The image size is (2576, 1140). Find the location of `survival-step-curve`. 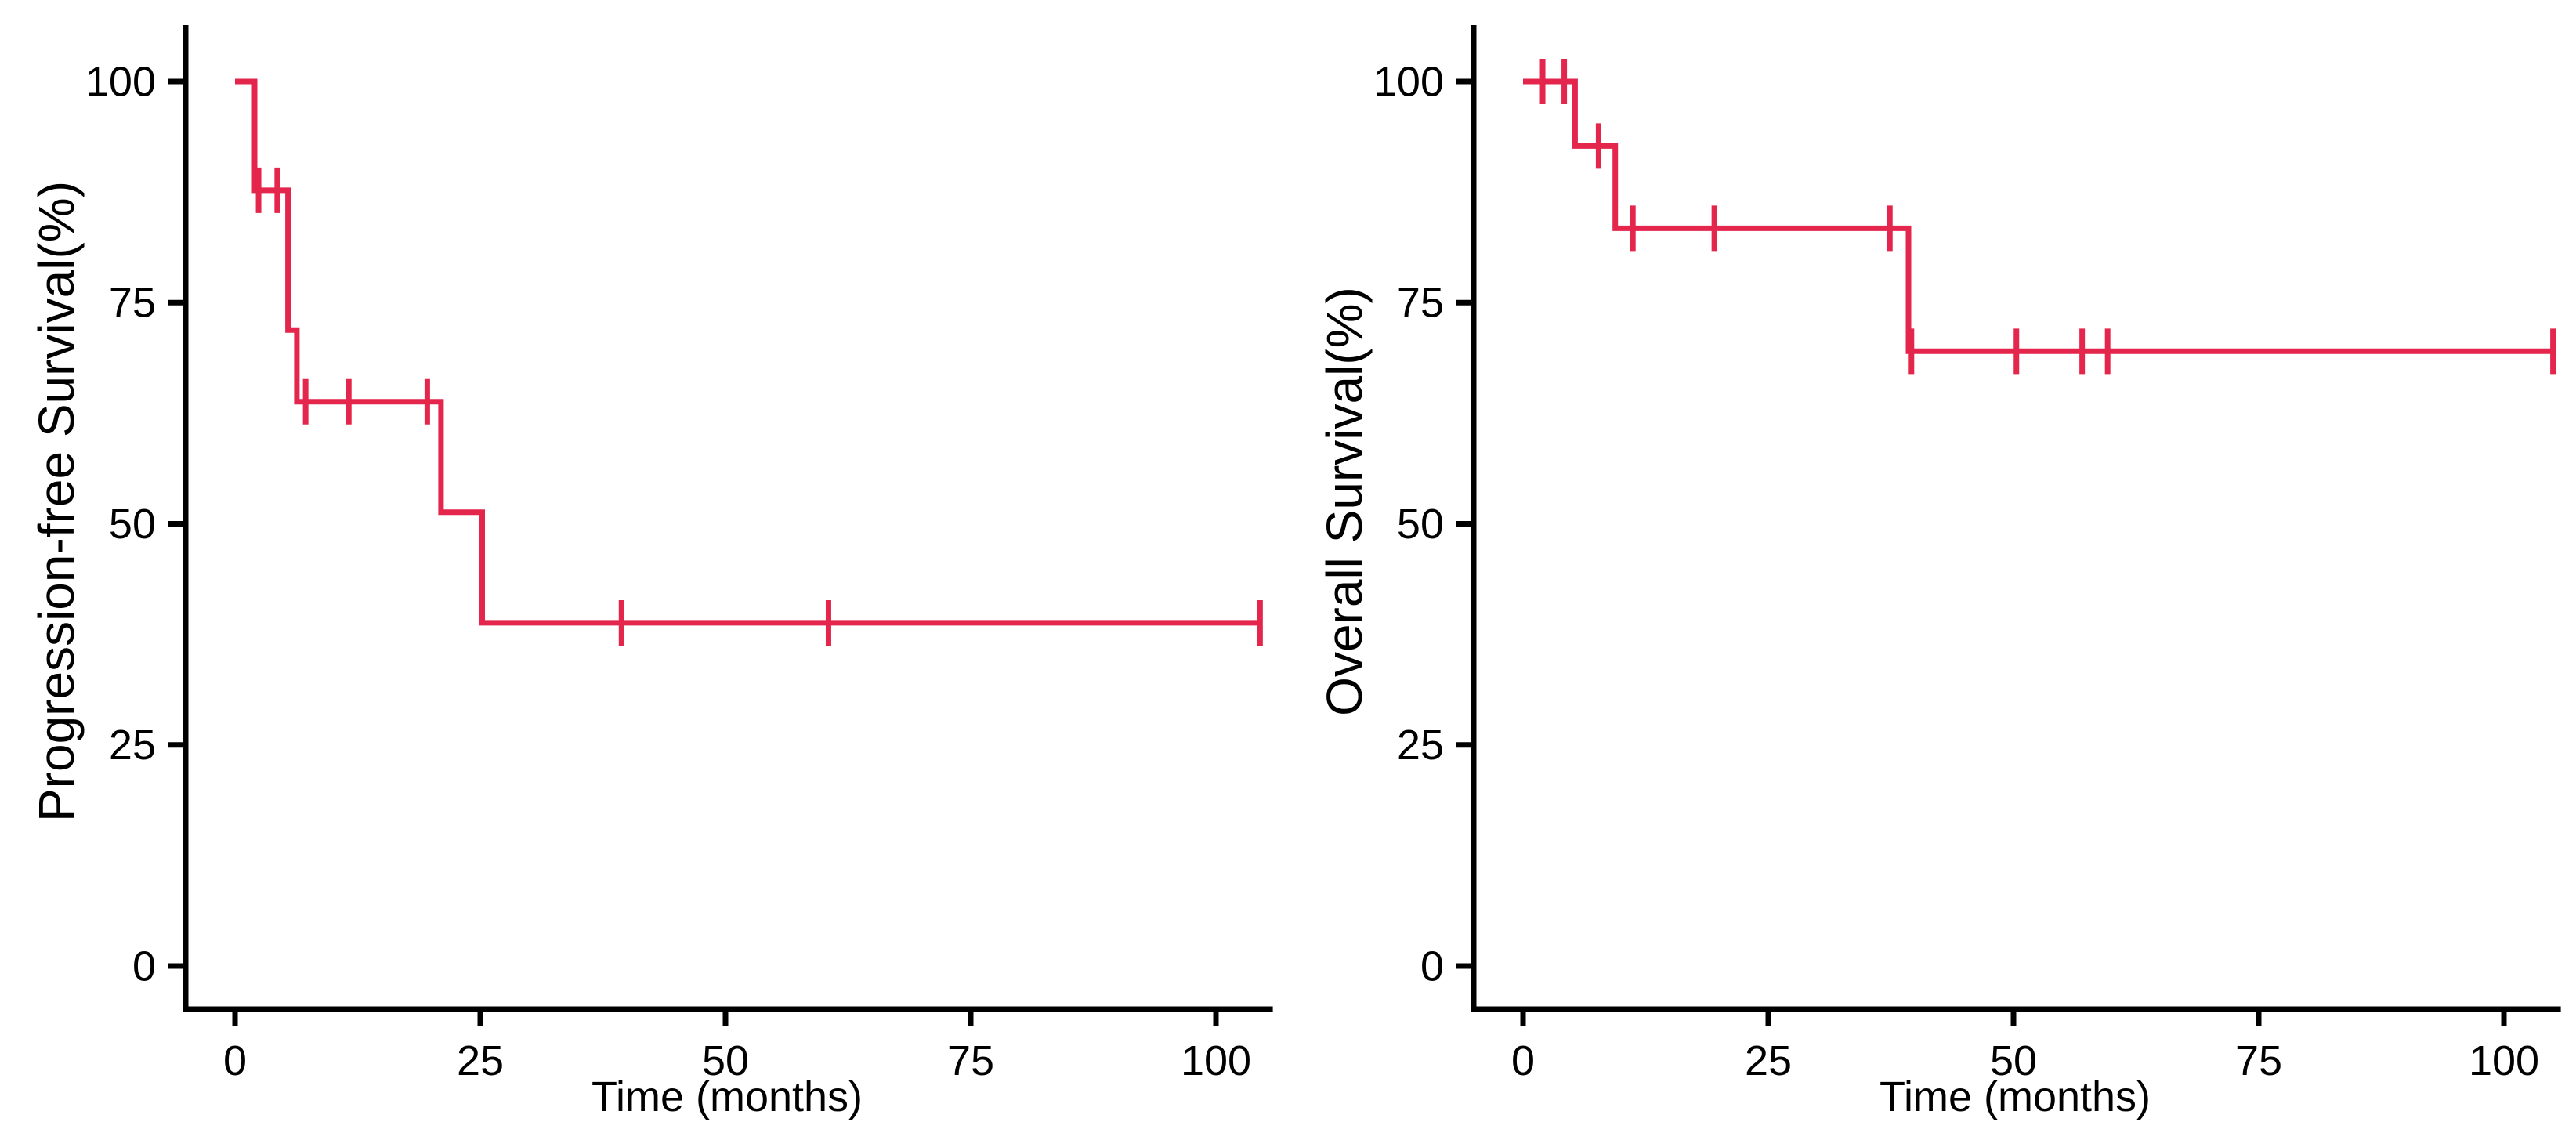

survival-step-curve is located at coordinates (2038, 216).